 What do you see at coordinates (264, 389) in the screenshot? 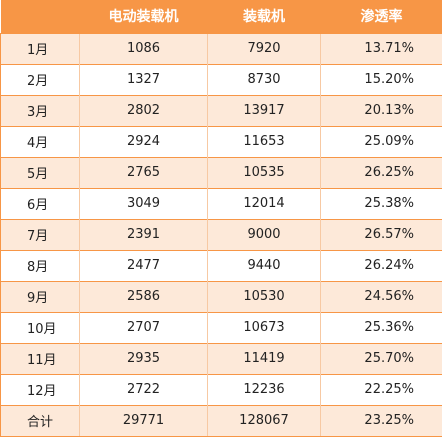
I see `loader-cell: 12236` at bounding box center [264, 389].